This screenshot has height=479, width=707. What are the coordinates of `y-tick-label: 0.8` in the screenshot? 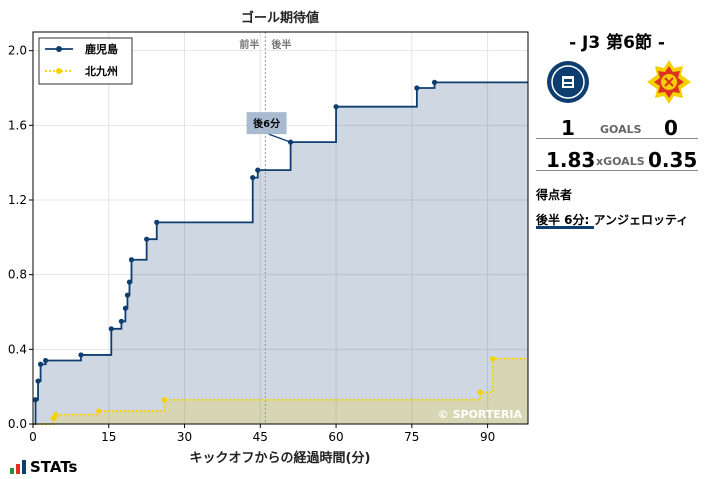 It's located at (17, 275).